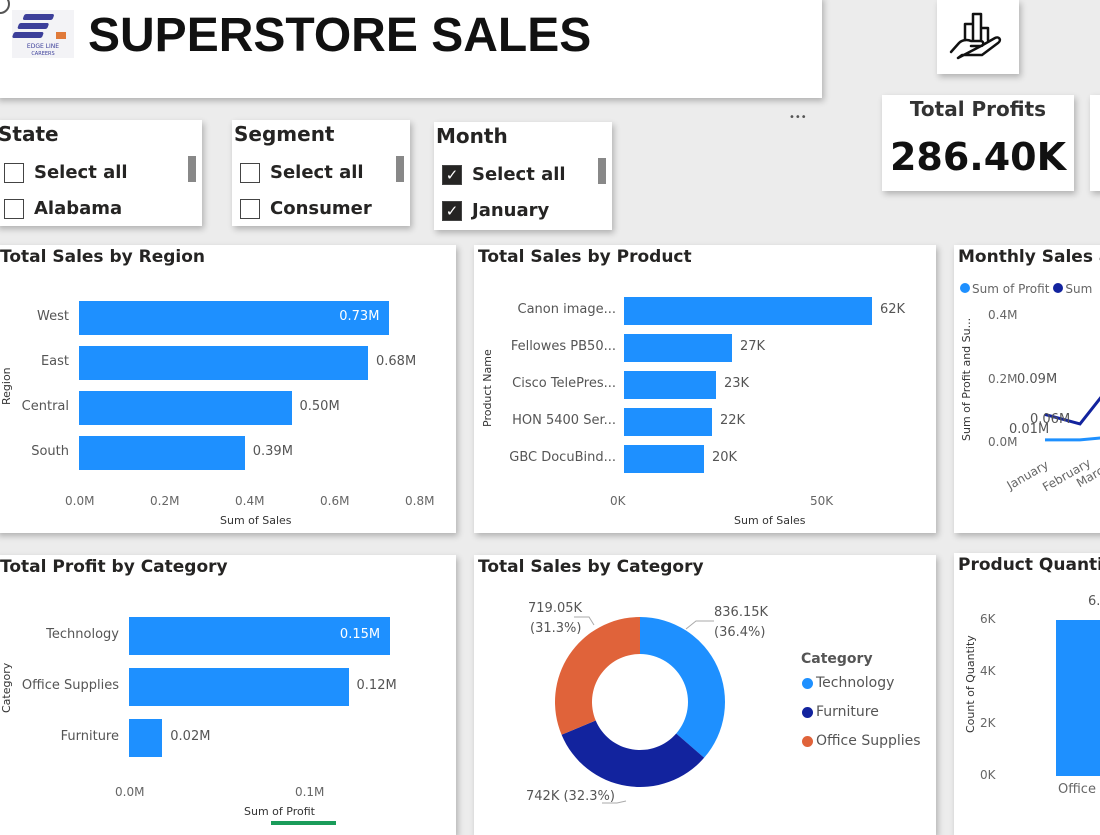 The width and height of the screenshot is (1100, 835). I want to click on kpi-label: Total Profits, so click(978, 109).